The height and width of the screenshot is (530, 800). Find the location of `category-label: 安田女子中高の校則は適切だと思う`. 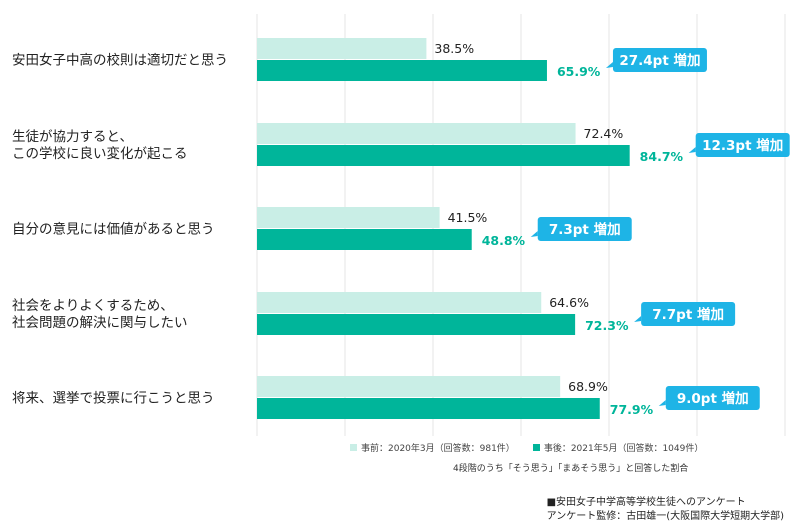

category-label: 安田女子中高の校則は適切だと思う is located at coordinates (120, 60).